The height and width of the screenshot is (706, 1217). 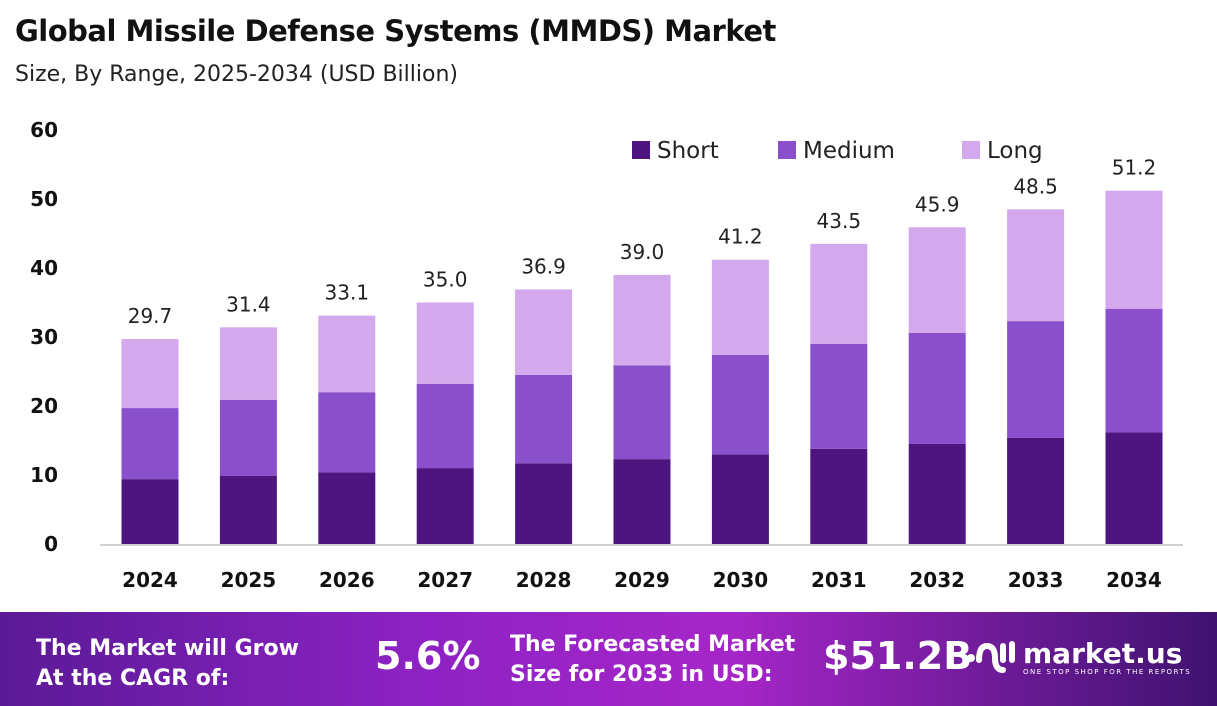 What do you see at coordinates (1036, 580) in the screenshot?
I see `x-tick-label: 2033` at bounding box center [1036, 580].